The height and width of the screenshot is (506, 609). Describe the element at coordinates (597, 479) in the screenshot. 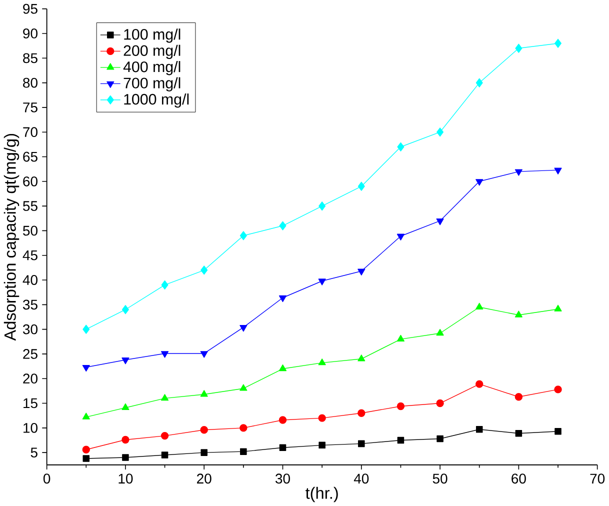

I see `x-tick-label: 70` at that location.